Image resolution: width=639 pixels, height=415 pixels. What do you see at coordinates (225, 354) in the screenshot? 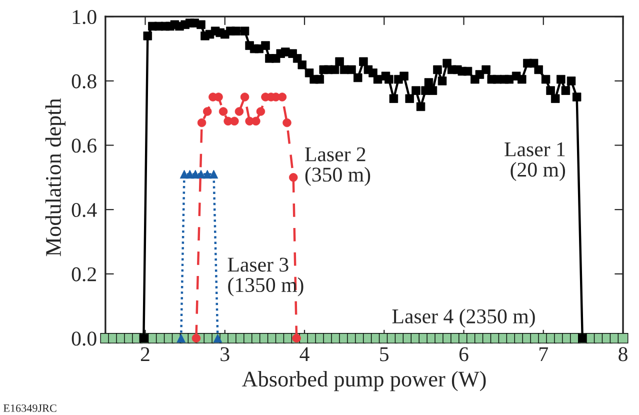
I see `x-tick-label: 3` at bounding box center [225, 354].